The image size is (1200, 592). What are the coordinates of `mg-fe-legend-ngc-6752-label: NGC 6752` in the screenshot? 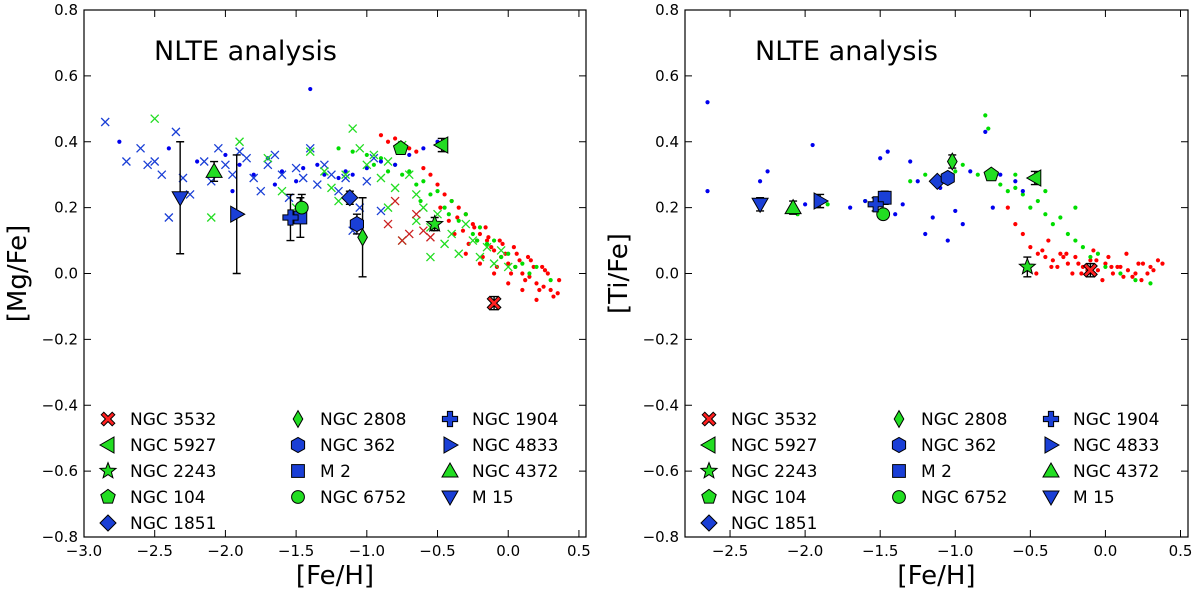 It's located at (363, 498).